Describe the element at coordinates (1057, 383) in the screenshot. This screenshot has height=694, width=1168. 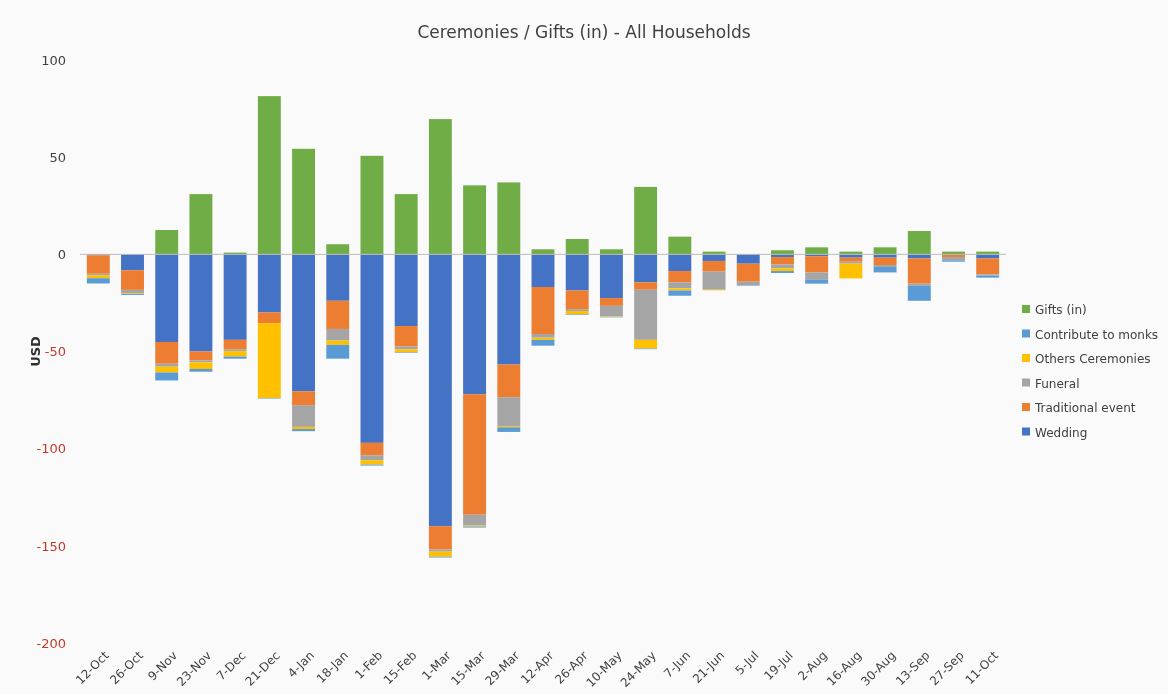
I see `legend-label: Funeral` at that location.